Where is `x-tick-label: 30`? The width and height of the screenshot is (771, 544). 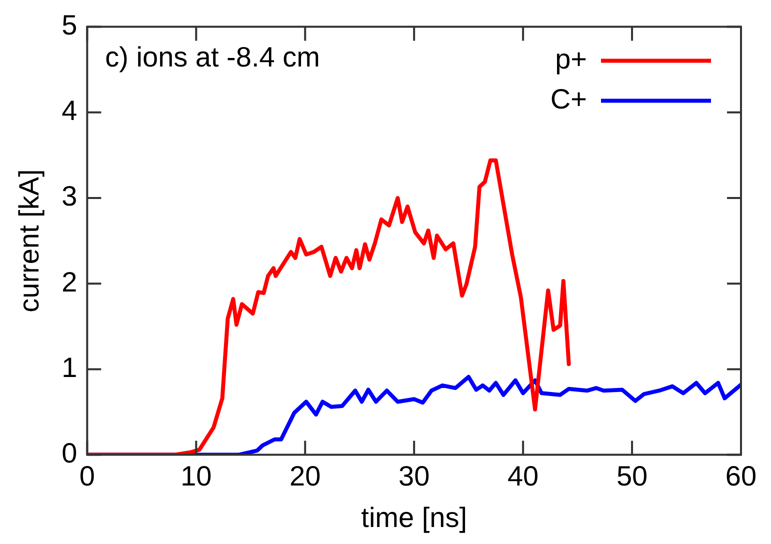
x-tick-label: 30 is located at coordinates (414, 476).